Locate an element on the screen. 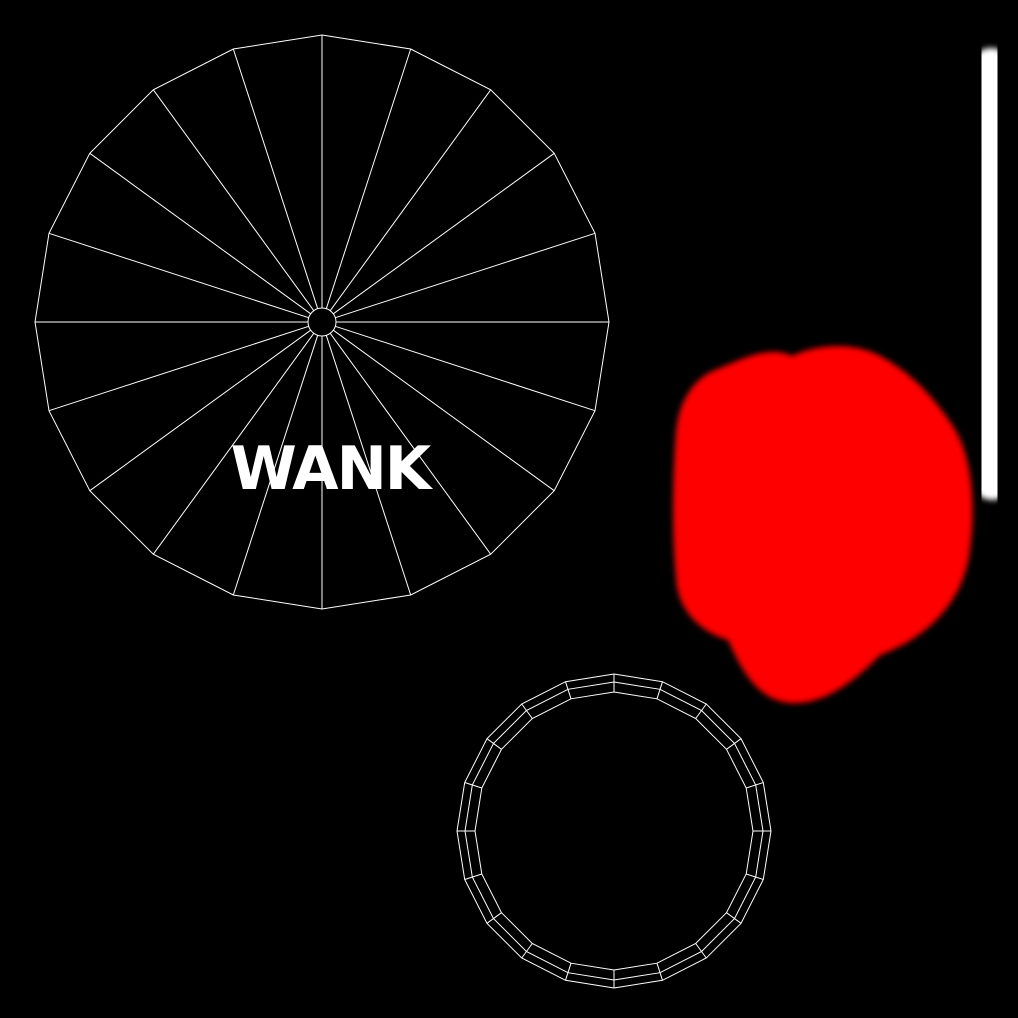  white-paint-stroke is located at coordinates (989, 274).